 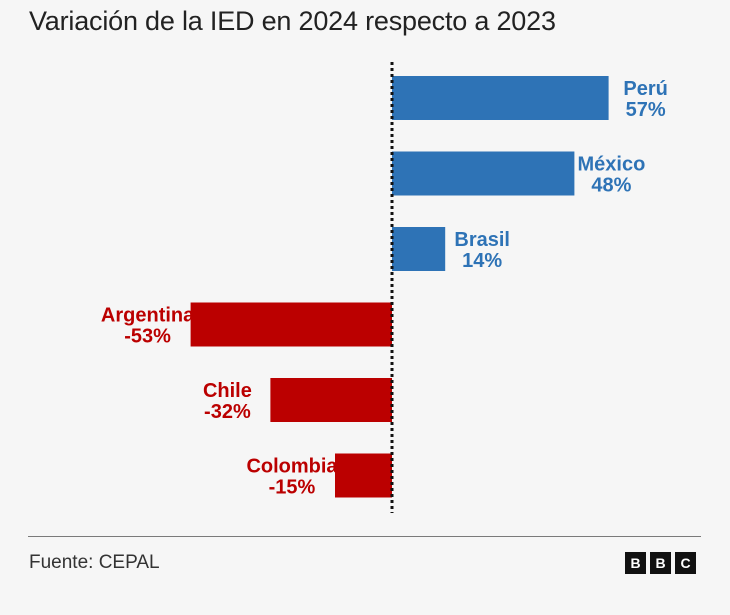 I want to click on bar-chile, so click(x=331, y=400).